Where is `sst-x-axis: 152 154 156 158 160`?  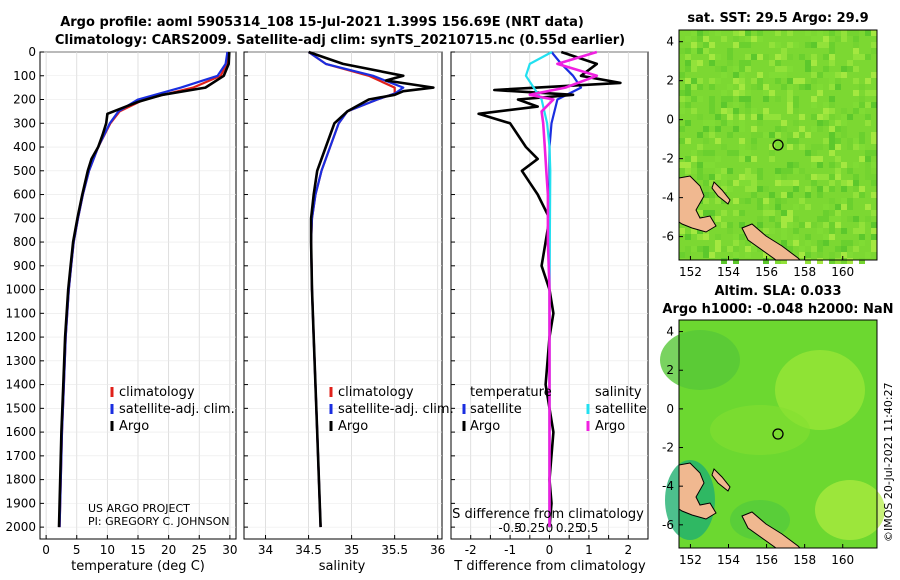 sst-x-axis: 152 154 156 158 160 is located at coordinates (766, 267).